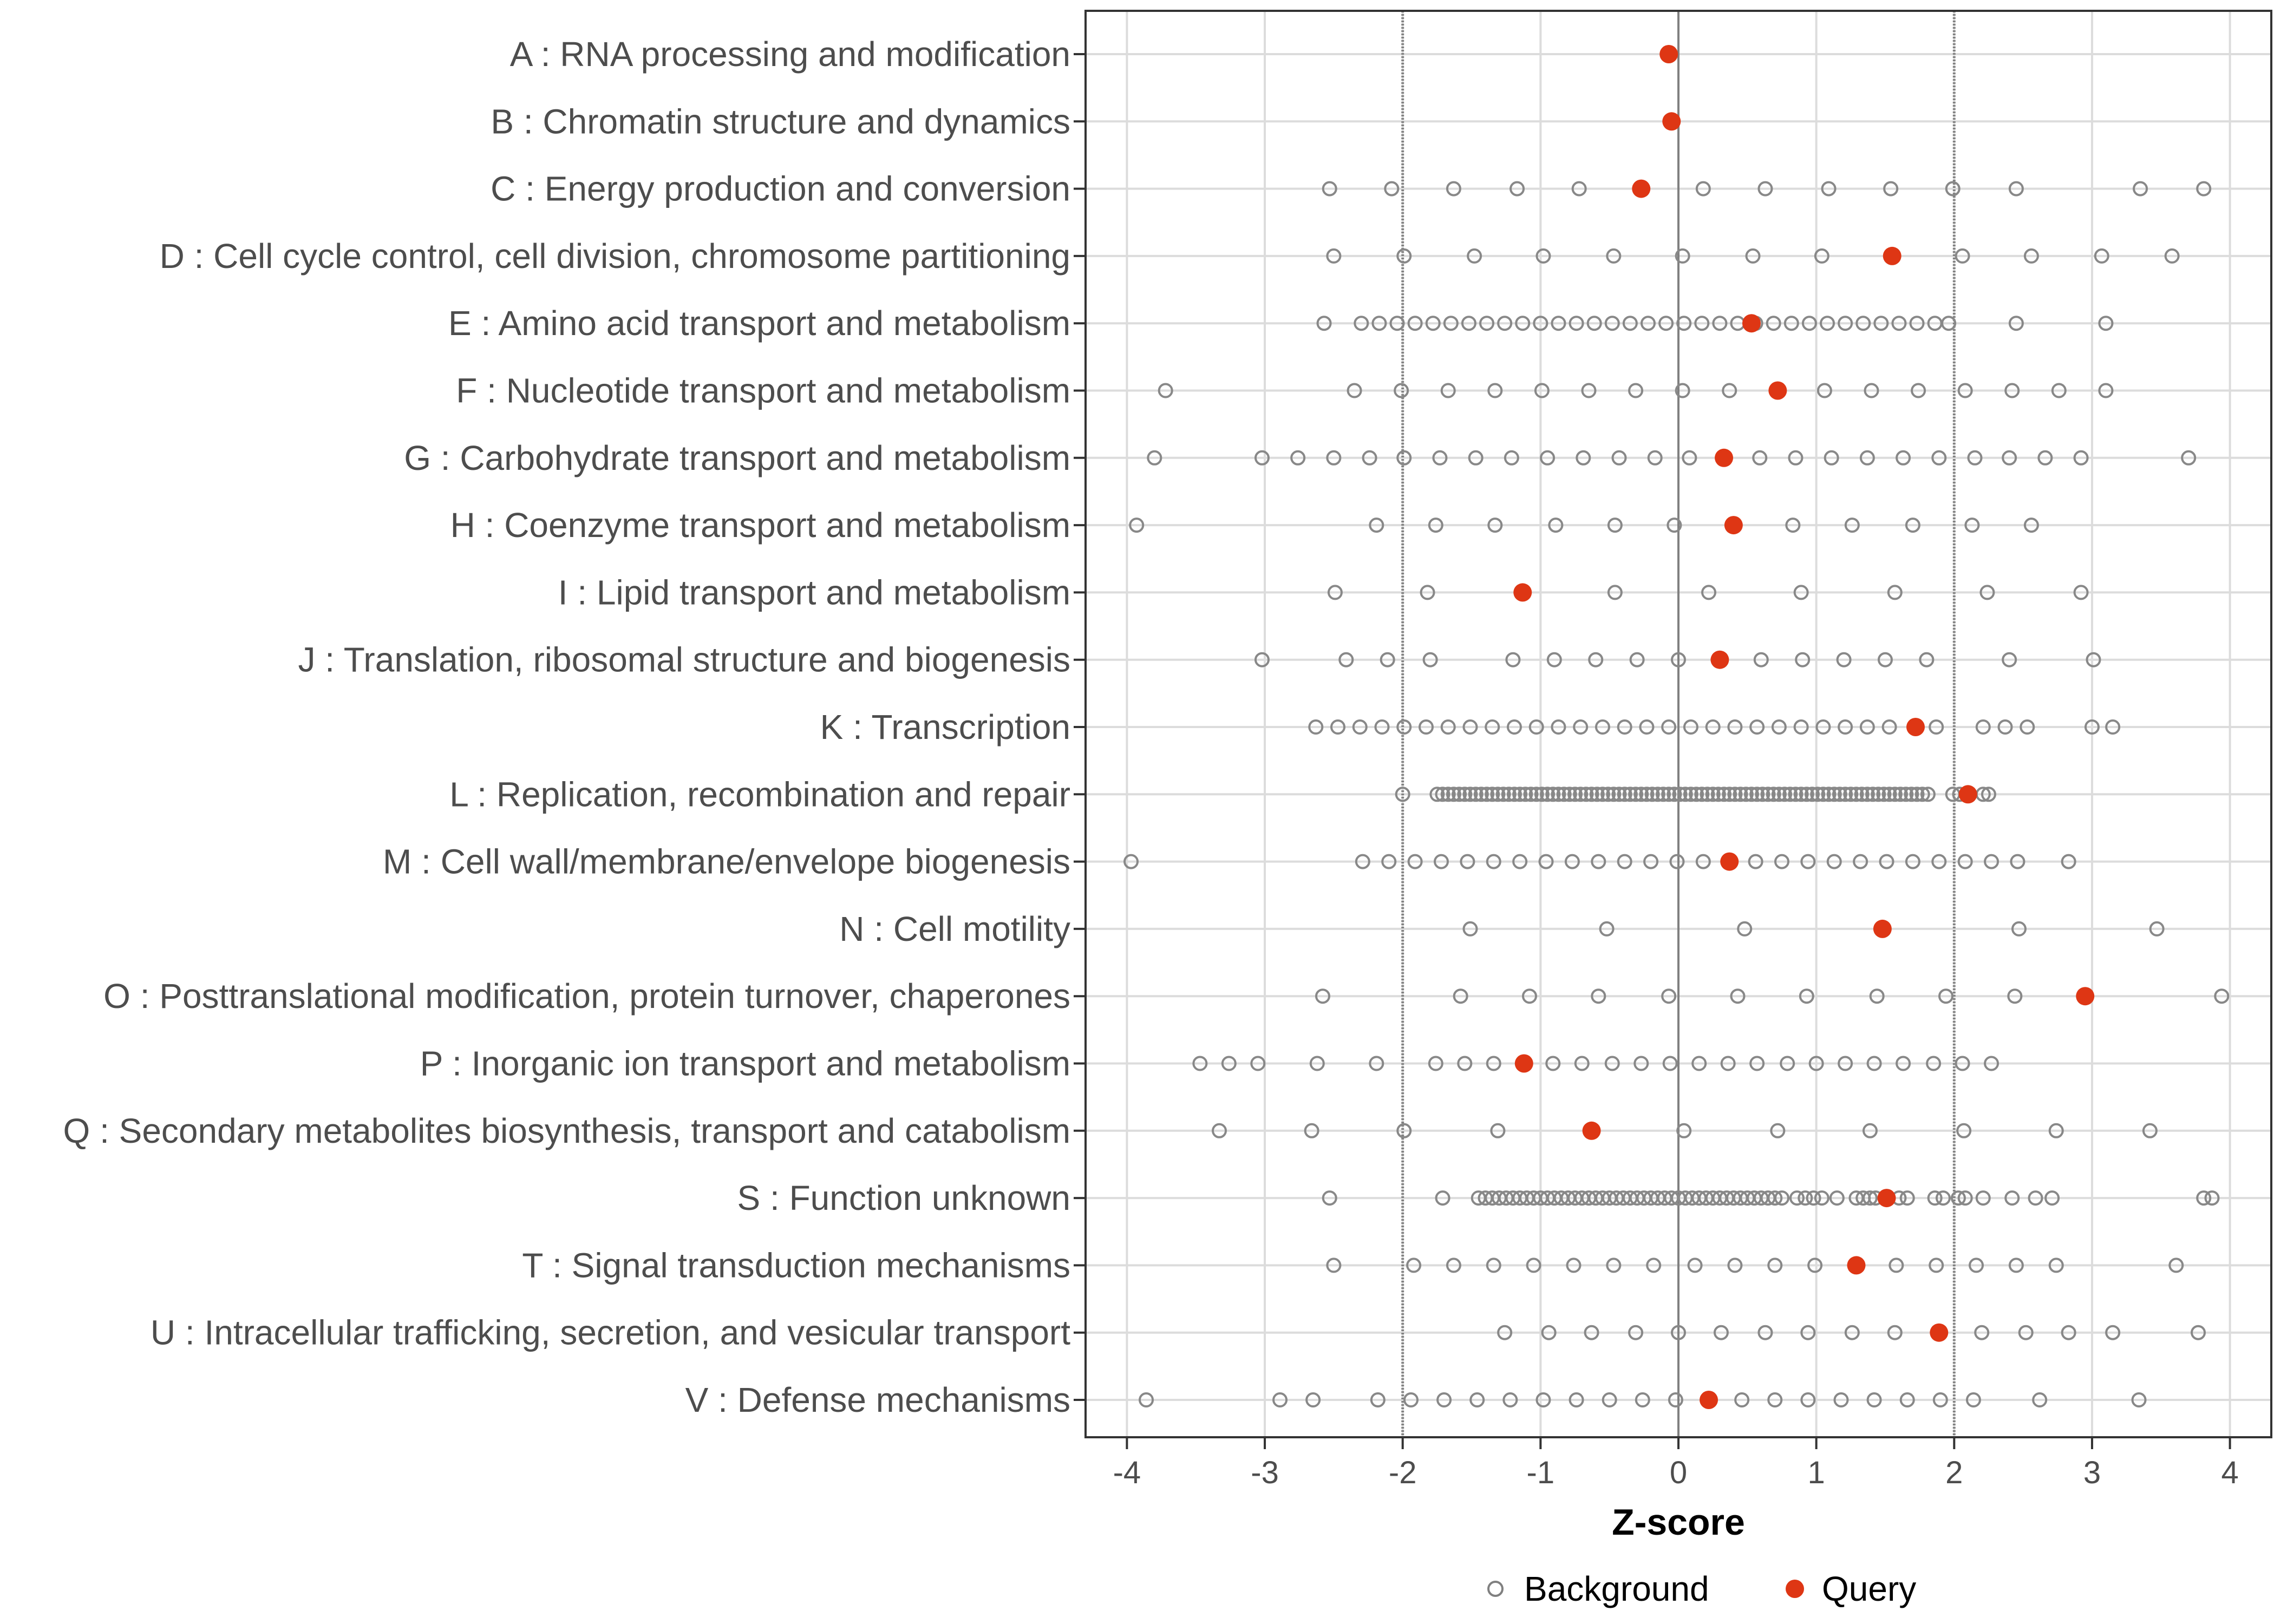 Image resolution: width=2274 pixels, height=1624 pixels. I want to click on category-label: B : Chromatin structure and dynamics, so click(780, 122).